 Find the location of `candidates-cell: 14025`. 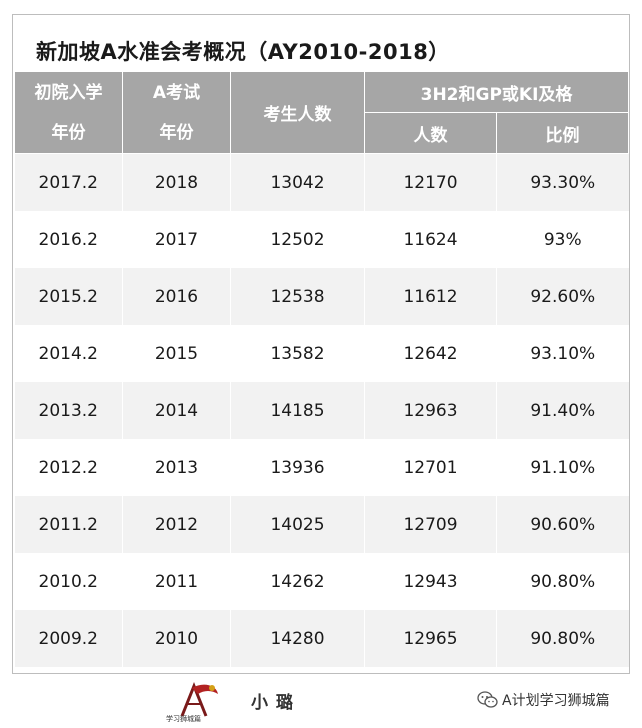

candidates-cell: 14025 is located at coordinates (297, 524).